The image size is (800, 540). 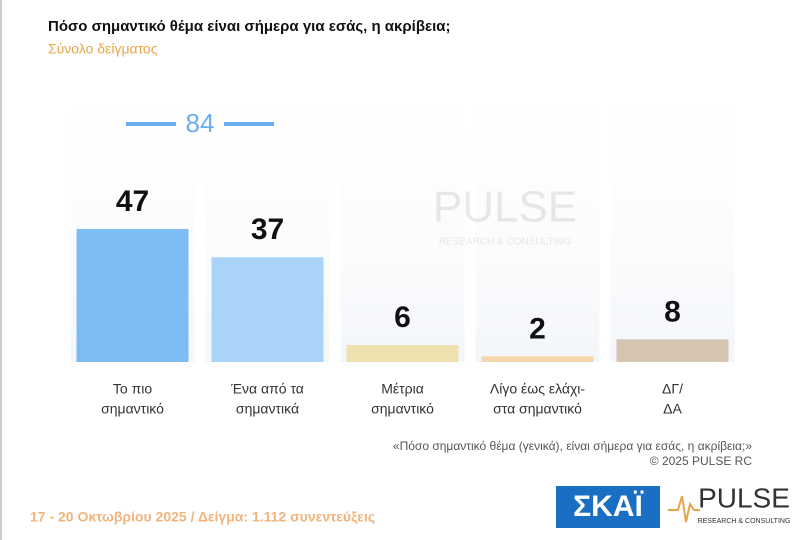 I want to click on watermark-text: PULSE, so click(x=505, y=207).